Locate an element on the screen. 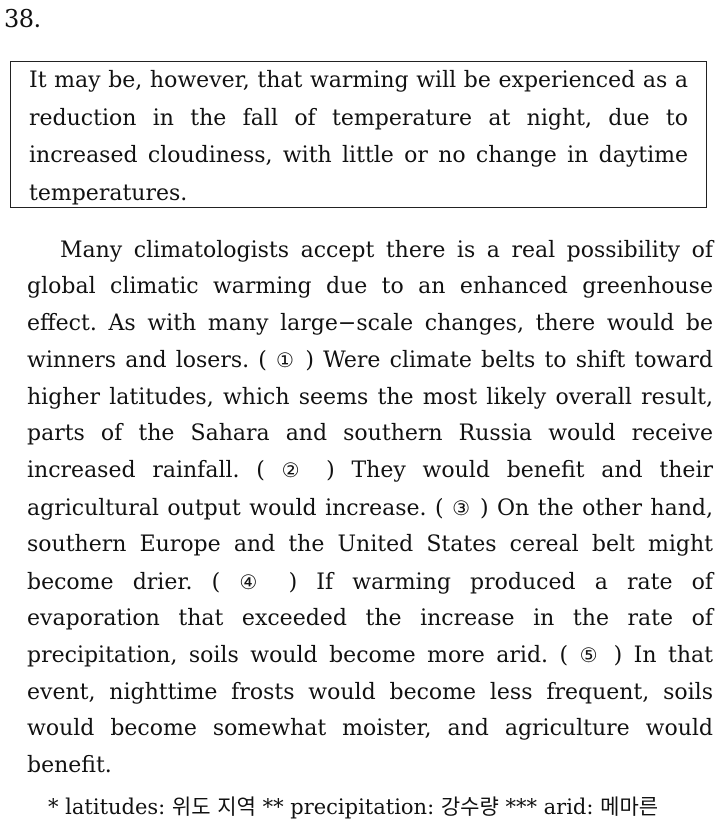 The width and height of the screenshot is (726, 838). choice-marker-4: ④ is located at coordinates (254, 581).